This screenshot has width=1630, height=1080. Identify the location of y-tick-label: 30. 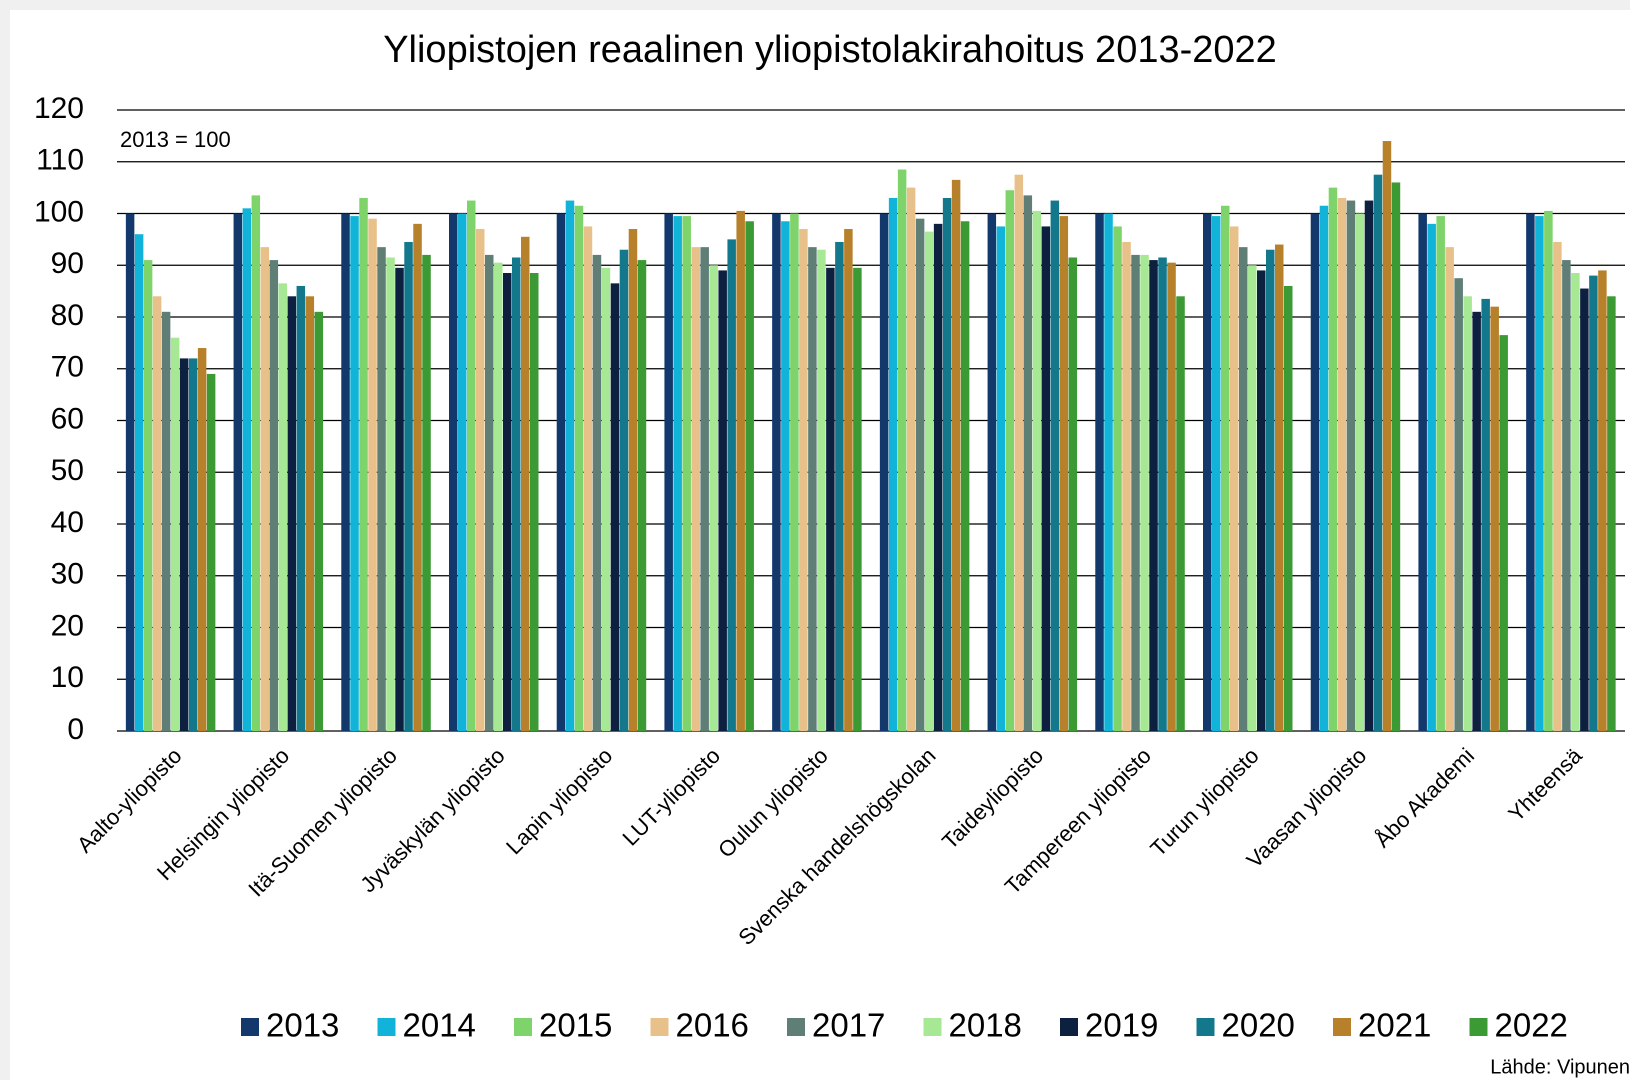
(67, 574).